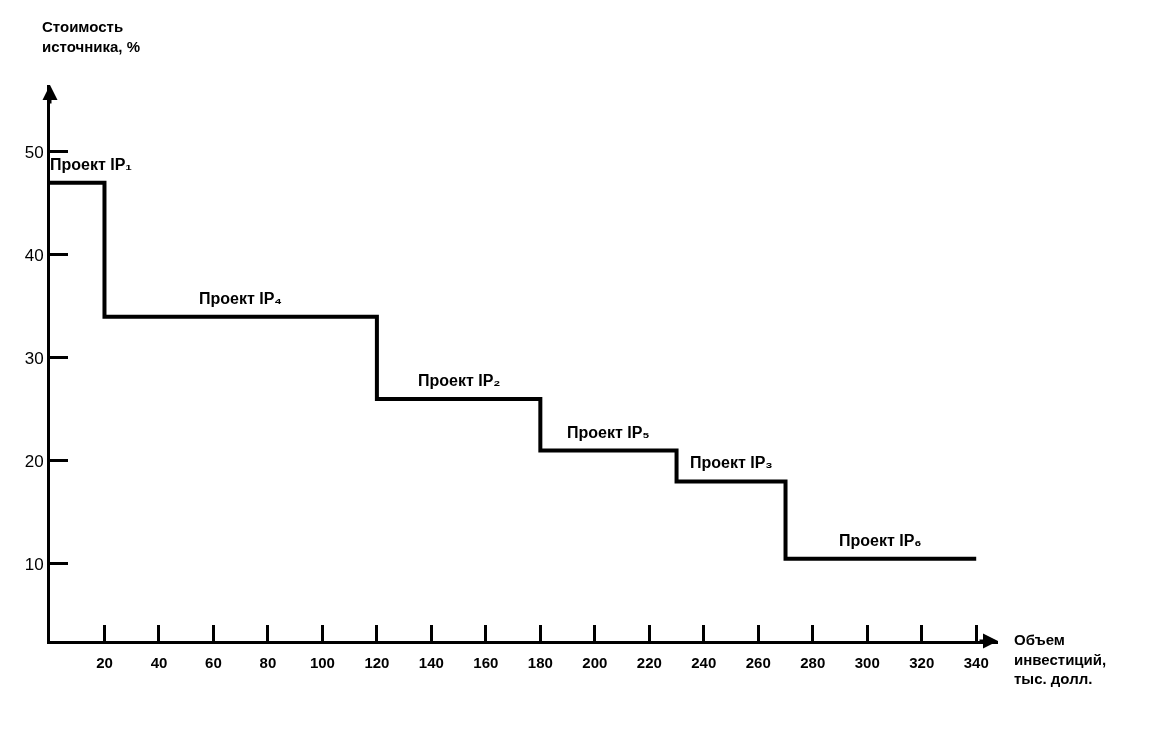 This screenshot has height=733, width=1158. I want to click on y-tick-label: 30, so click(34, 358).